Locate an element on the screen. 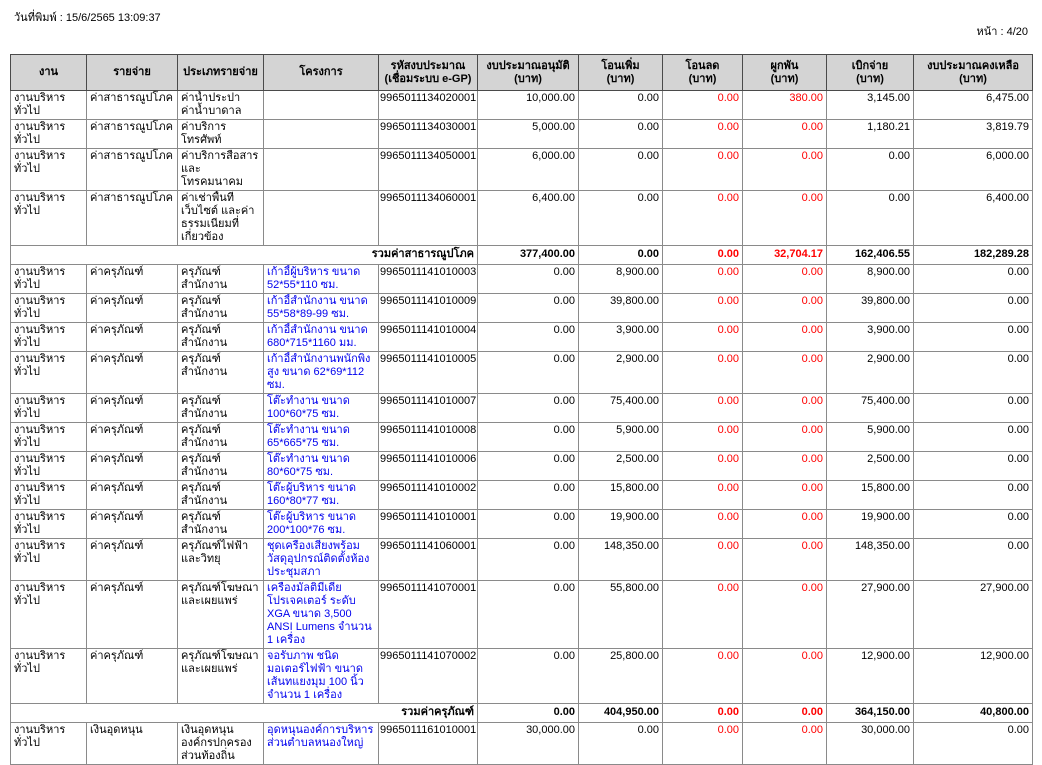 The width and height of the screenshot is (1042, 765). cell-disbursed: 364,150.00 is located at coordinates (870, 713).